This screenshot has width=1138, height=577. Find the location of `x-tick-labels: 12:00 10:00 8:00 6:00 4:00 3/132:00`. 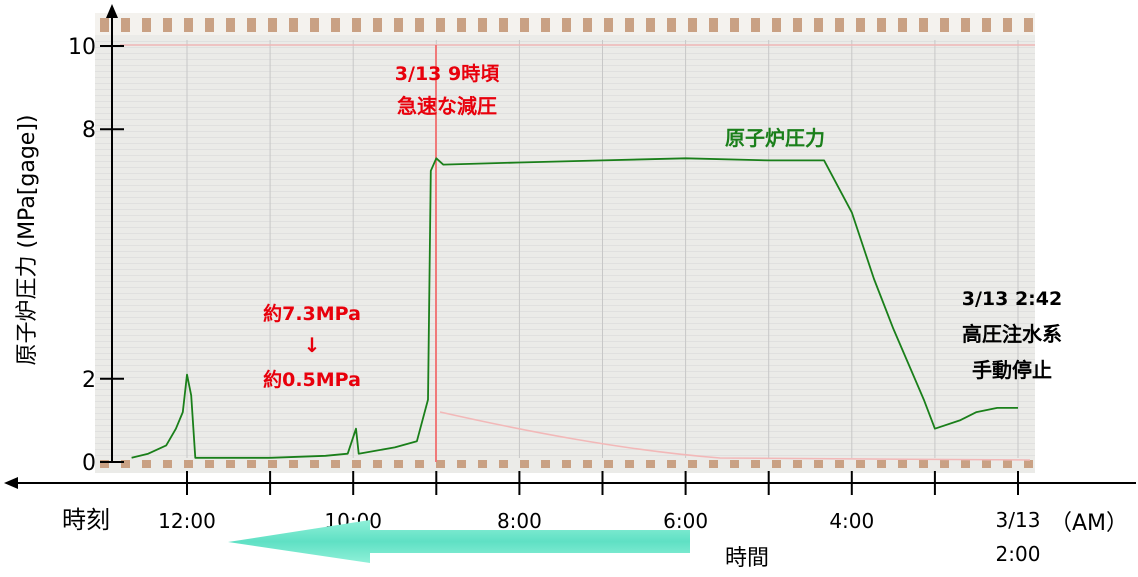

x-tick-labels: 12:00 10:00 8:00 6:00 4:00 3/132:00 is located at coordinates (599, 537).